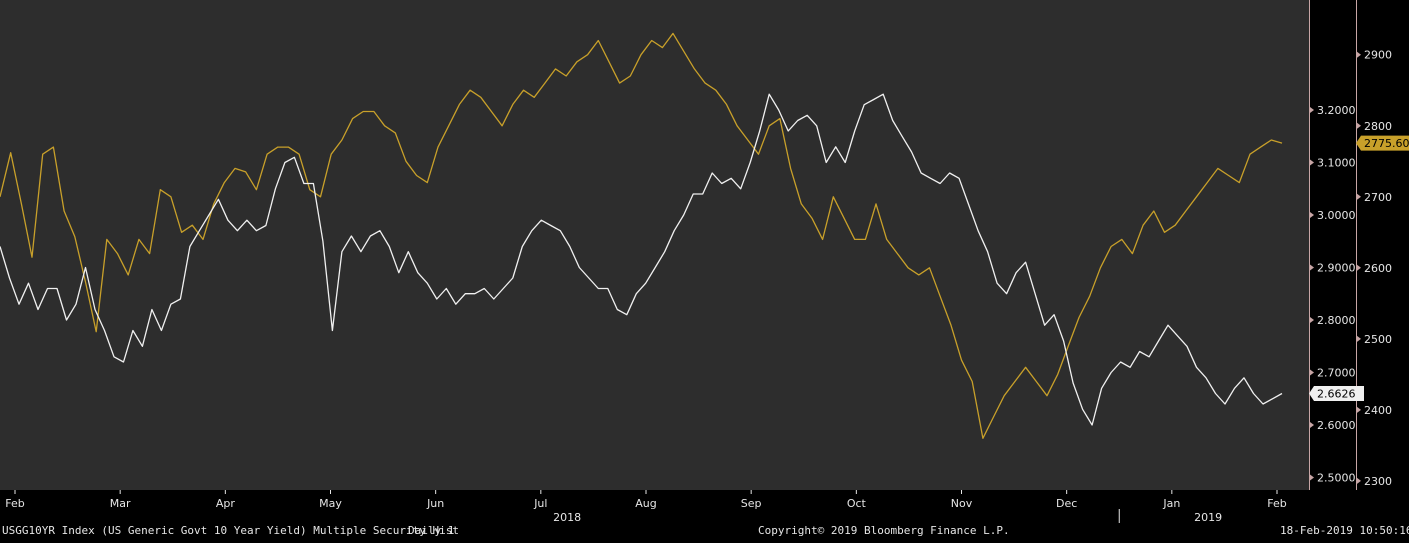  What do you see at coordinates (1336, 268) in the screenshot?
I see `yield-tick-label: 2.9000` at bounding box center [1336, 268].